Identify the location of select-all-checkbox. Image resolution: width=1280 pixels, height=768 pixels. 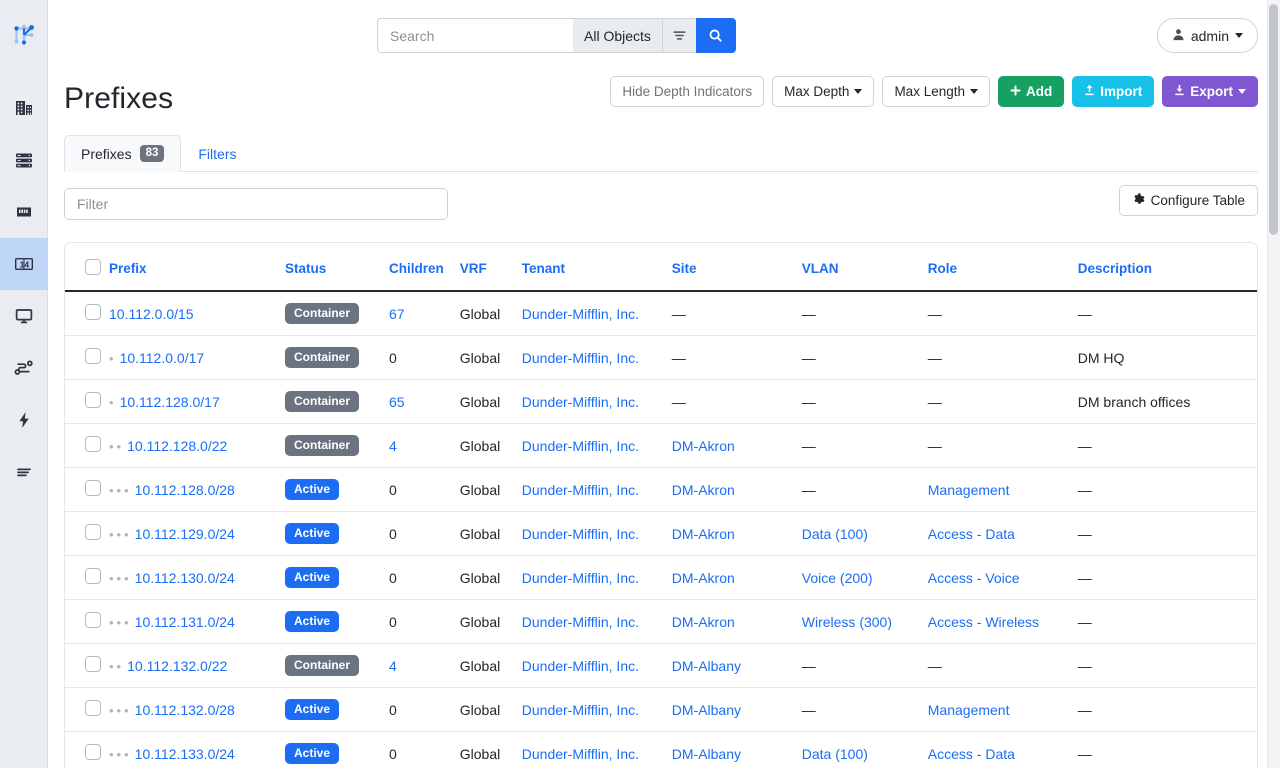
(93, 267).